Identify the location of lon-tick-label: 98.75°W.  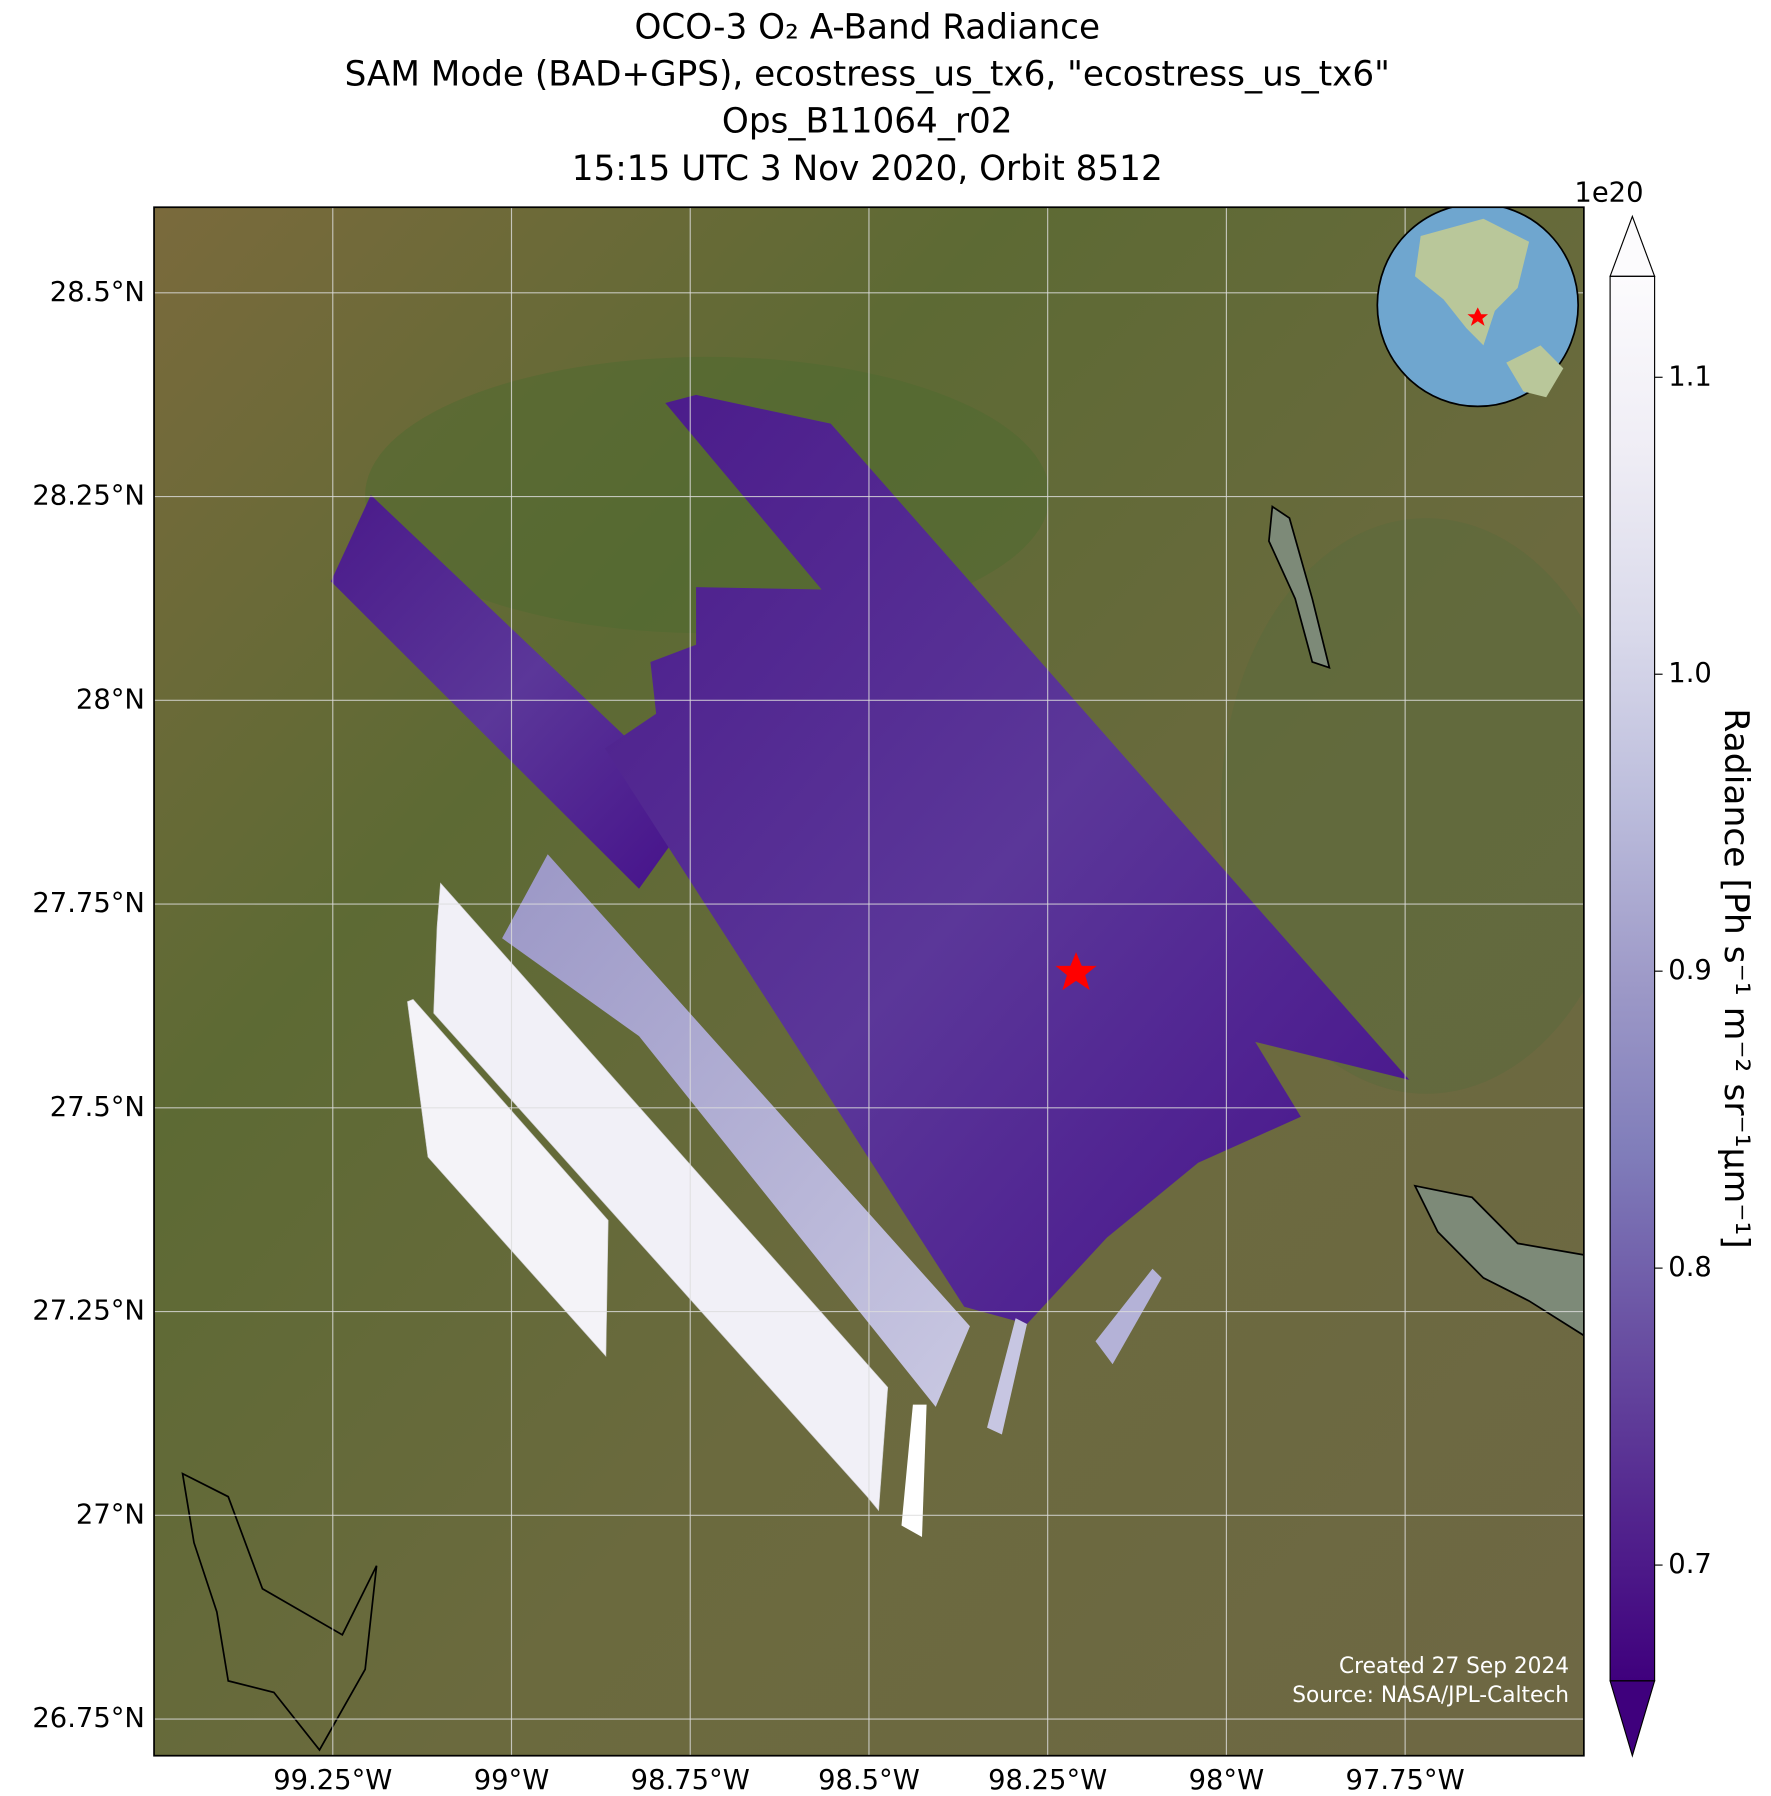
(690, 1780).